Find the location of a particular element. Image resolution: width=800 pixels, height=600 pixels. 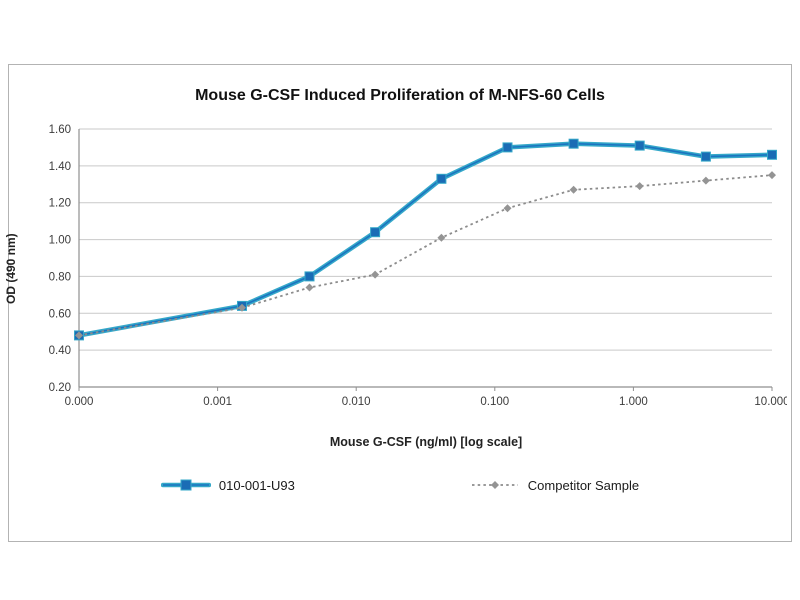

y-tick-label: 1.60 is located at coordinates (60, 130).